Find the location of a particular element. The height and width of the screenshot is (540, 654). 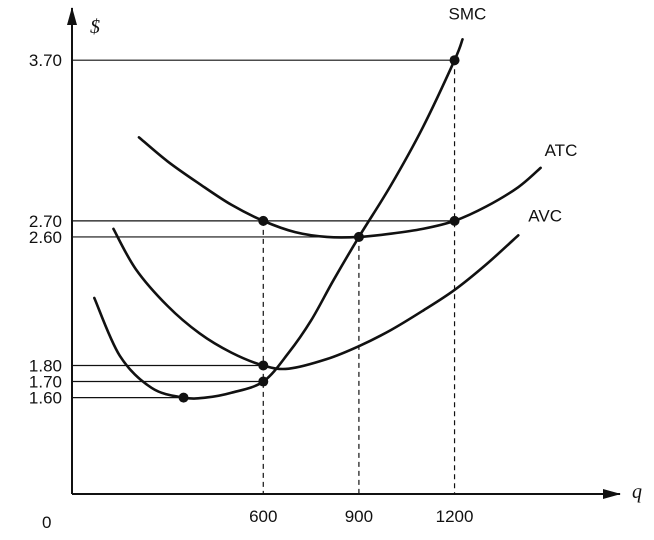

y-tick-label-1-70: 1.70 is located at coordinates (45, 382).